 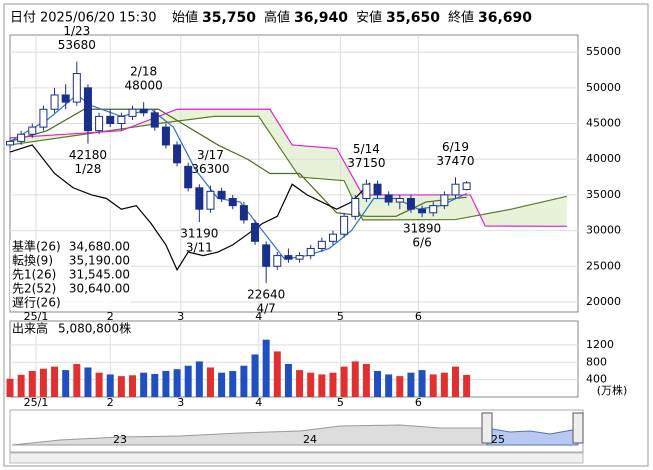 I want to click on annotation-date: 6/19, so click(x=455, y=147).